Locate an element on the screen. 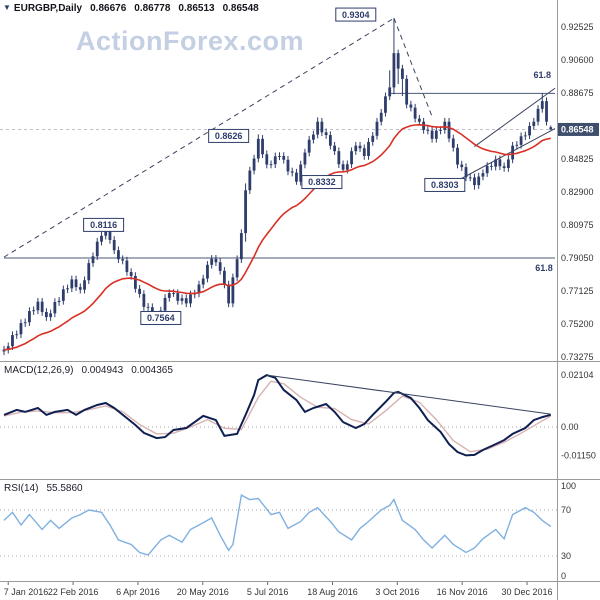 Image resolution: width=600 pixels, height=600 pixels. dashed-trendline is located at coordinates (413, 67).